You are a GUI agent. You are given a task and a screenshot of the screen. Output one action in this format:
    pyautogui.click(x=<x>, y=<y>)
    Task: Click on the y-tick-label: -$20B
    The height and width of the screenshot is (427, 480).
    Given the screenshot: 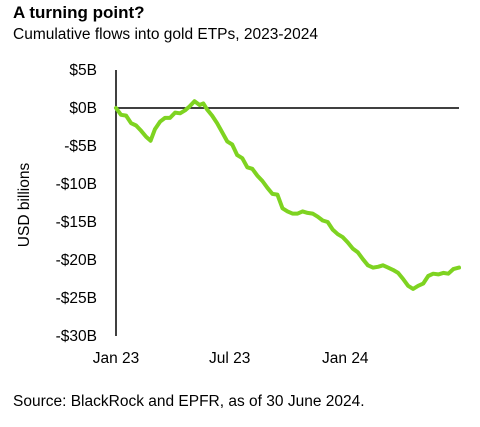 What is the action you would take?
    pyautogui.click(x=76, y=260)
    